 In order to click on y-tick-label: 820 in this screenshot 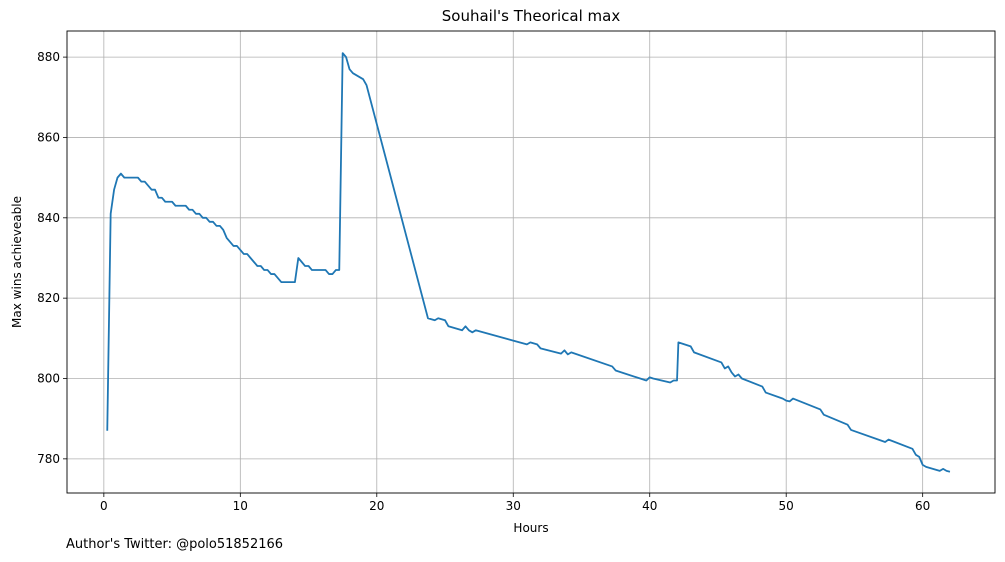, I will do `click(48, 298)`.